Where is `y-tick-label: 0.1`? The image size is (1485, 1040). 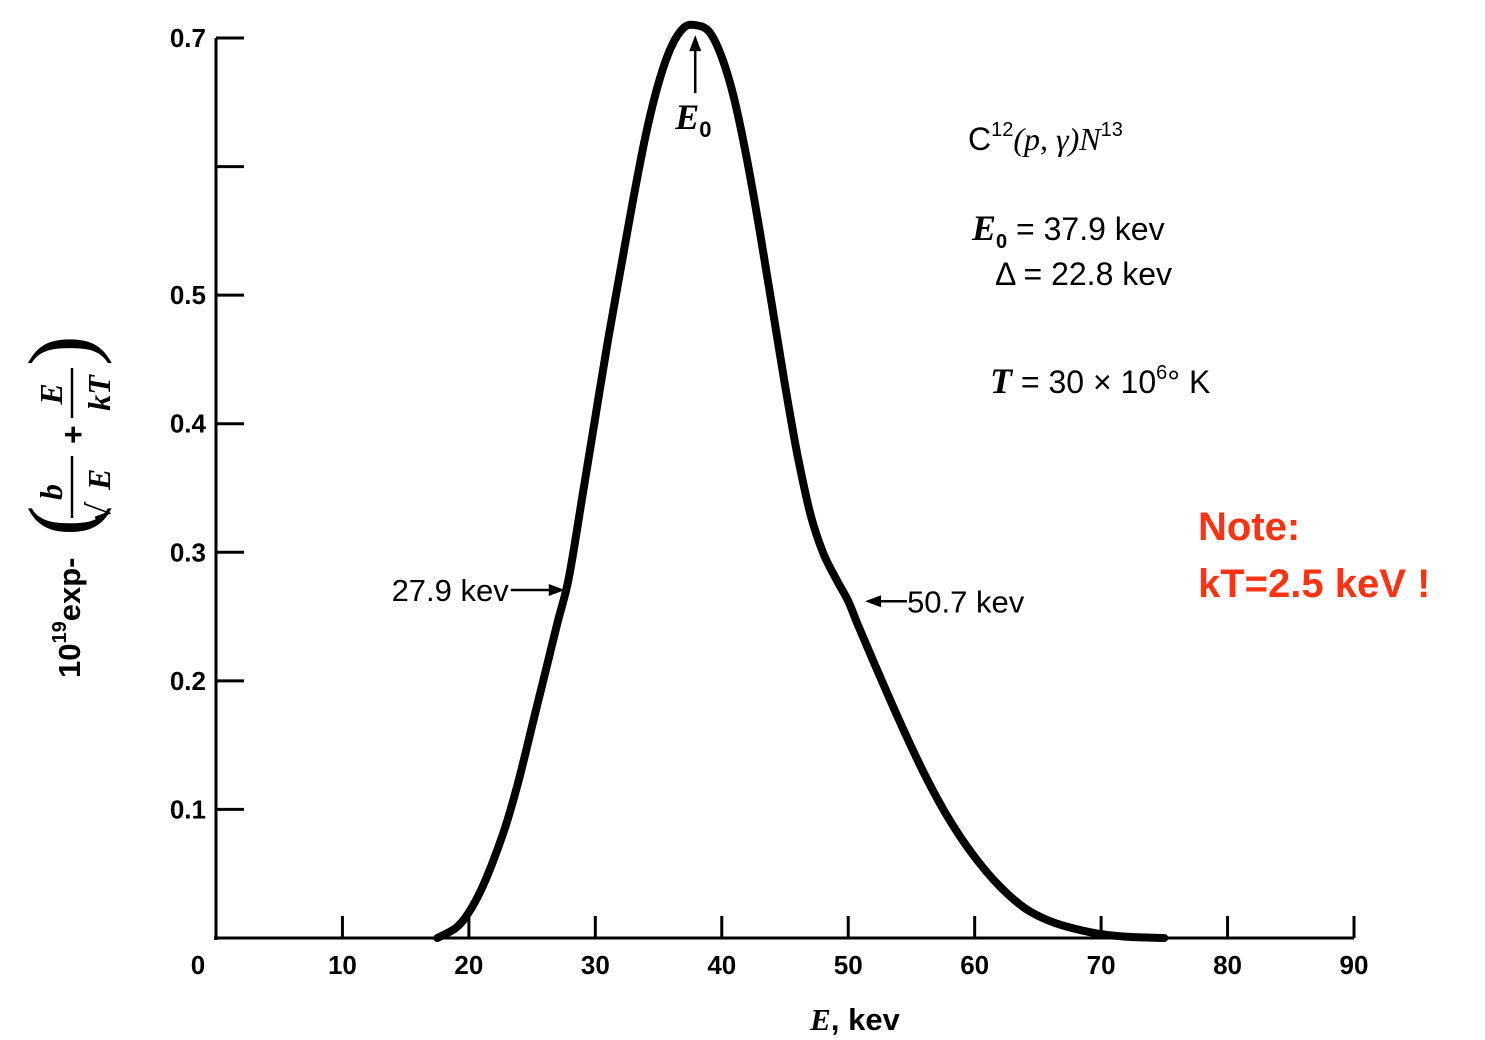 y-tick-label: 0.1 is located at coordinates (188, 809).